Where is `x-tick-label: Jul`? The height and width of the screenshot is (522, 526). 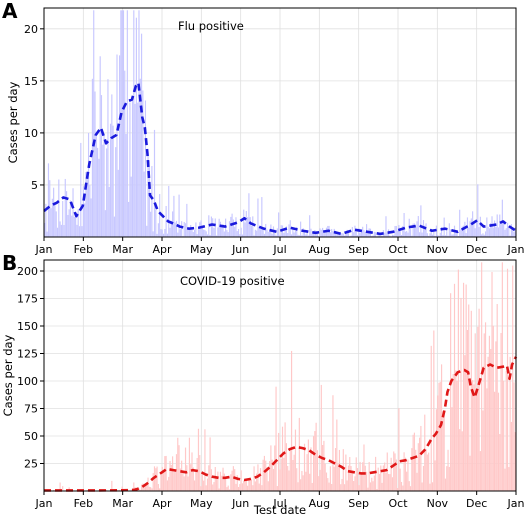 x-tick-label: Jul is located at coordinates (279, 249).